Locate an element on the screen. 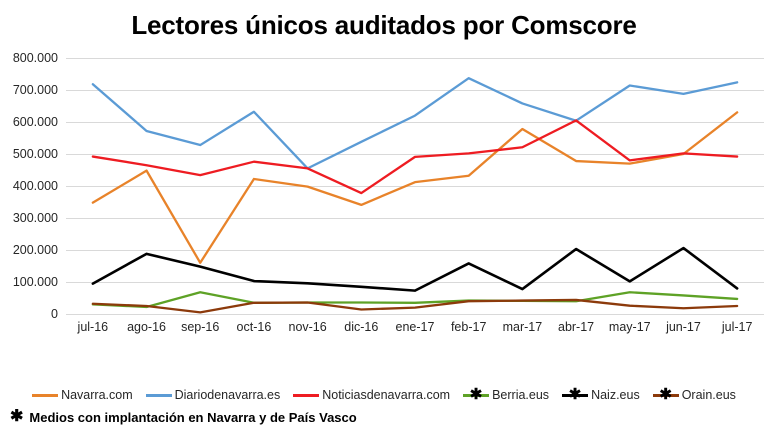  x-axis-tick-label: may-17 is located at coordinates (629, 327).